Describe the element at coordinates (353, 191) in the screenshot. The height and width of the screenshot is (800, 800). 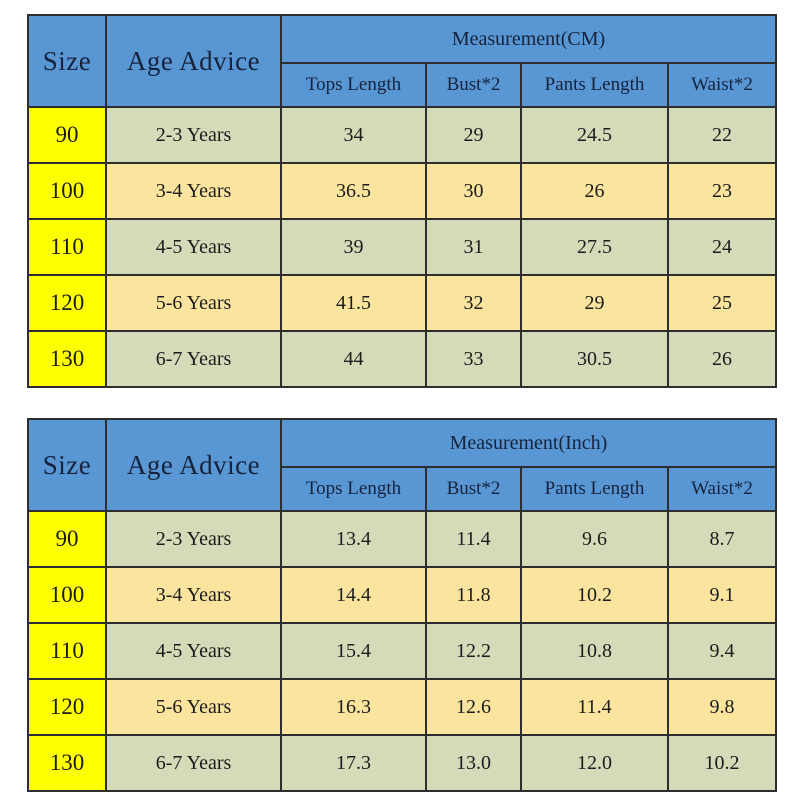
I see `measure-value-cell: 36.5` at that location.